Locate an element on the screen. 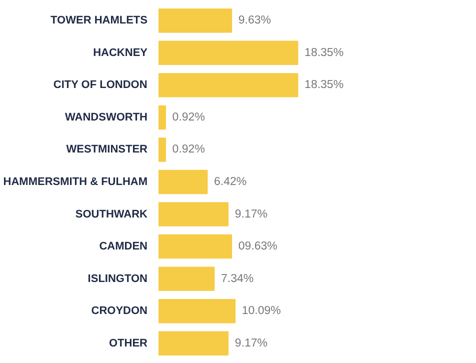 Image resolution: width=476 pixels, height=363 pixels. y-tick-label: WANDSWORTH is located at coordinates (106, 117).